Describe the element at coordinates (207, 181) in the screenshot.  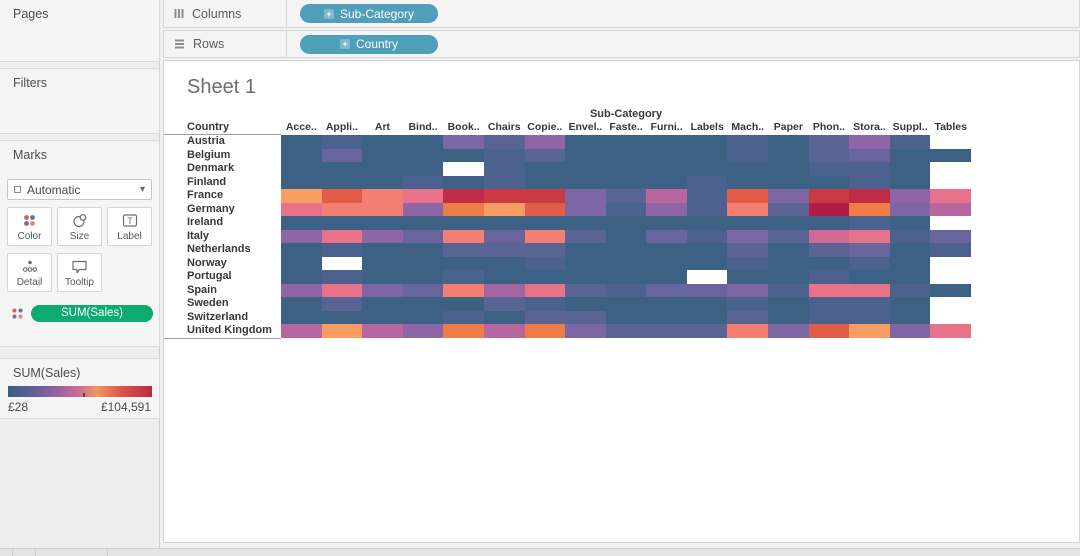
I see `row-header: Finland` at that location.